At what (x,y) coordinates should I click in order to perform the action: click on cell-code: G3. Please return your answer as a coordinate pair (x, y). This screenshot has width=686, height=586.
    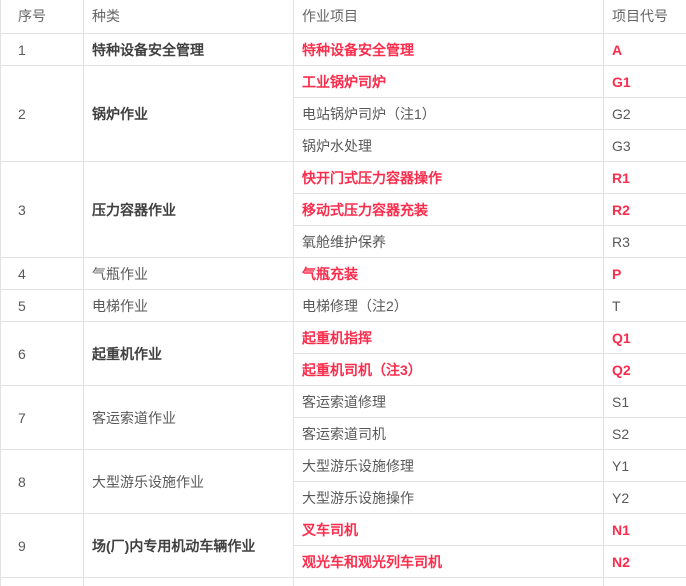
    Looking at the image, I should click on (644, 145).